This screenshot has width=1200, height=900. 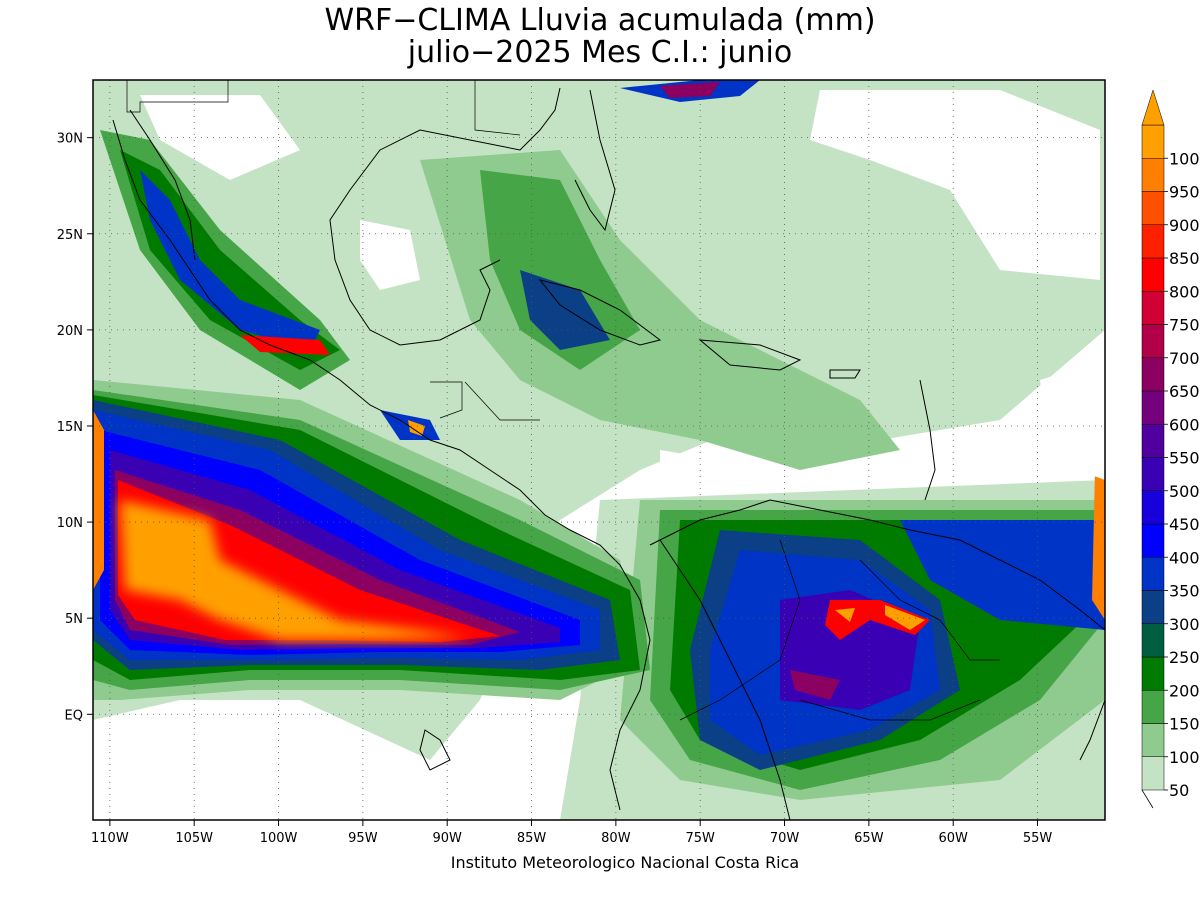 I want to click on latitude-axis: 30N 25N 20N 15N 10N 5N EQ, so click(x=75, y=427).